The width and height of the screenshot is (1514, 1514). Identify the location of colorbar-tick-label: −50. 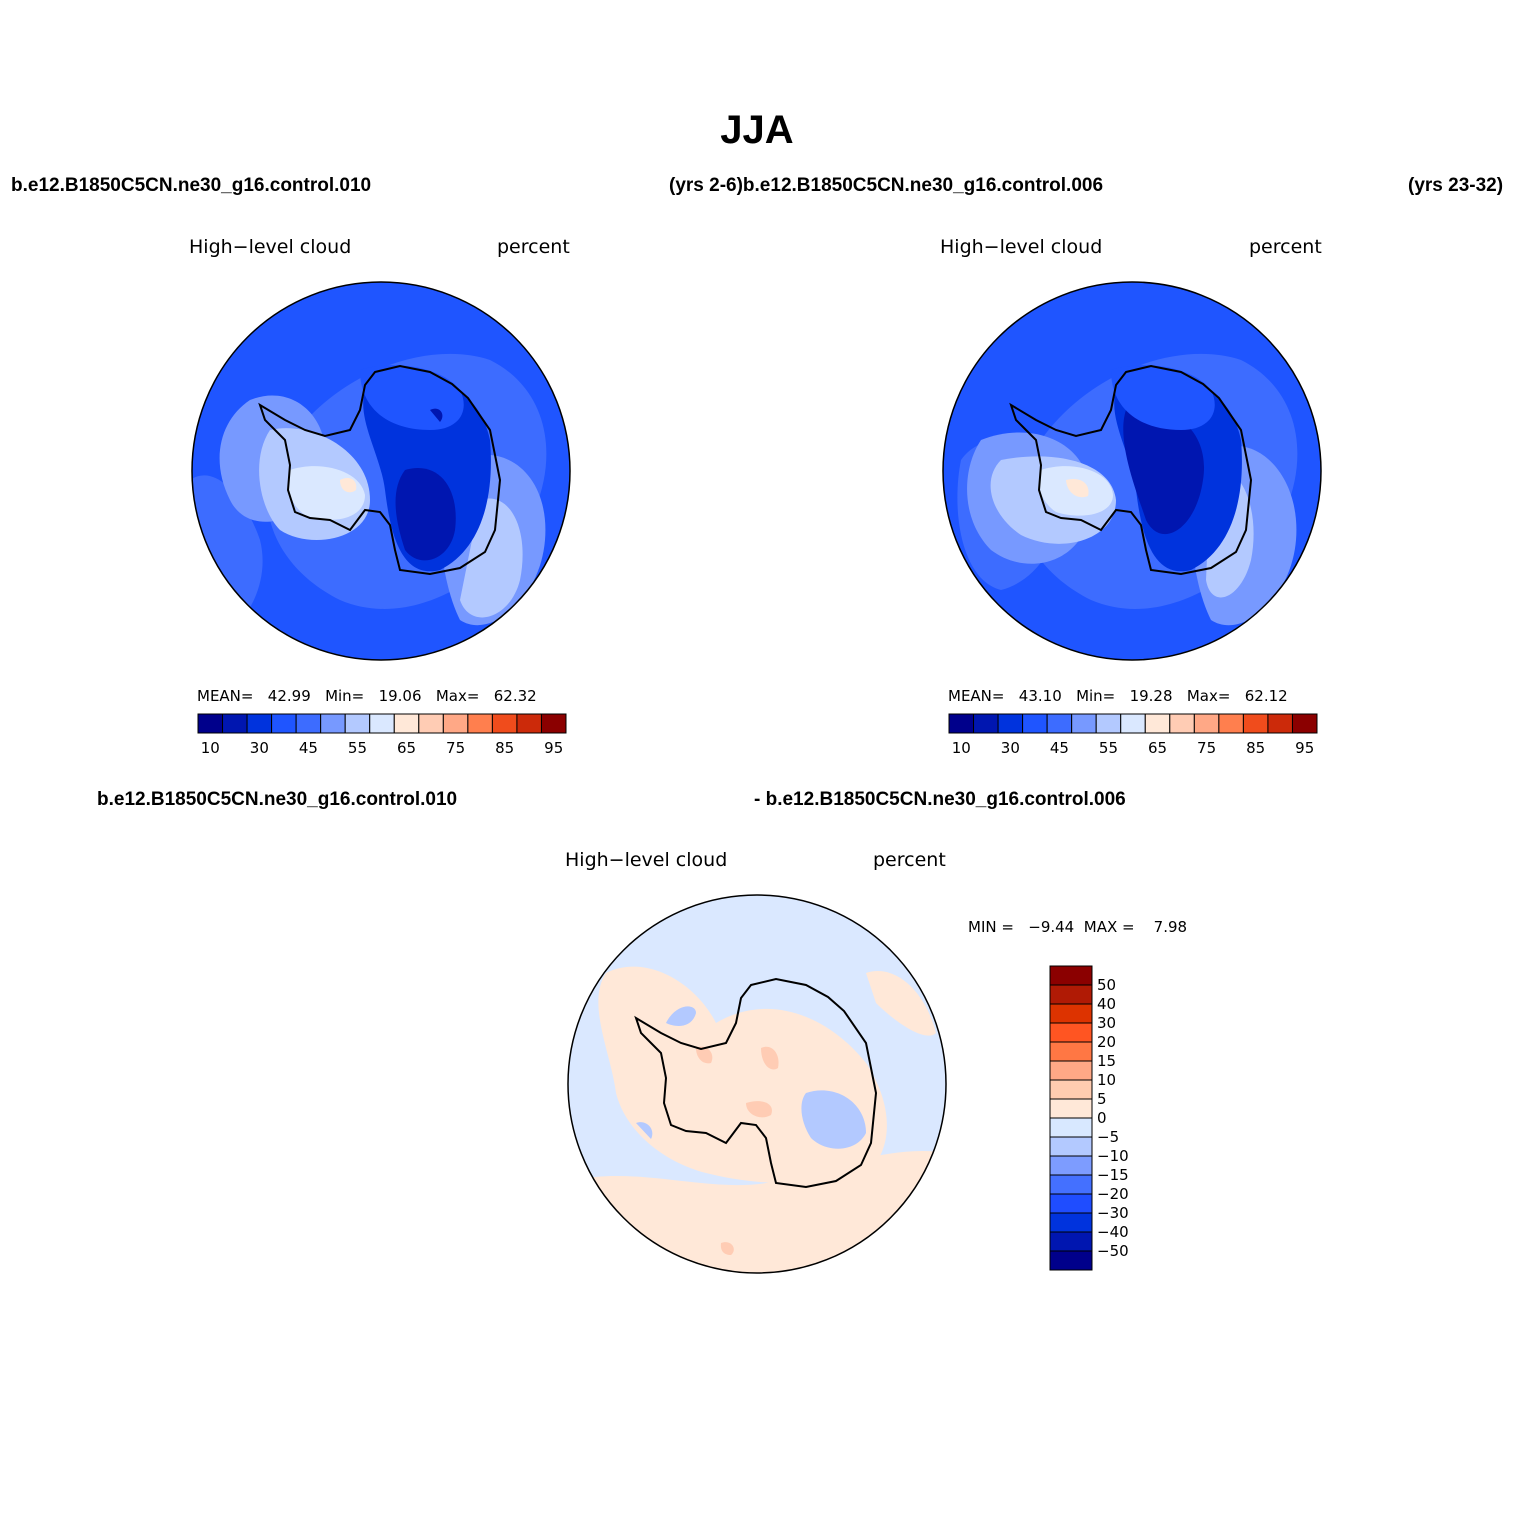
(1113, 1251).